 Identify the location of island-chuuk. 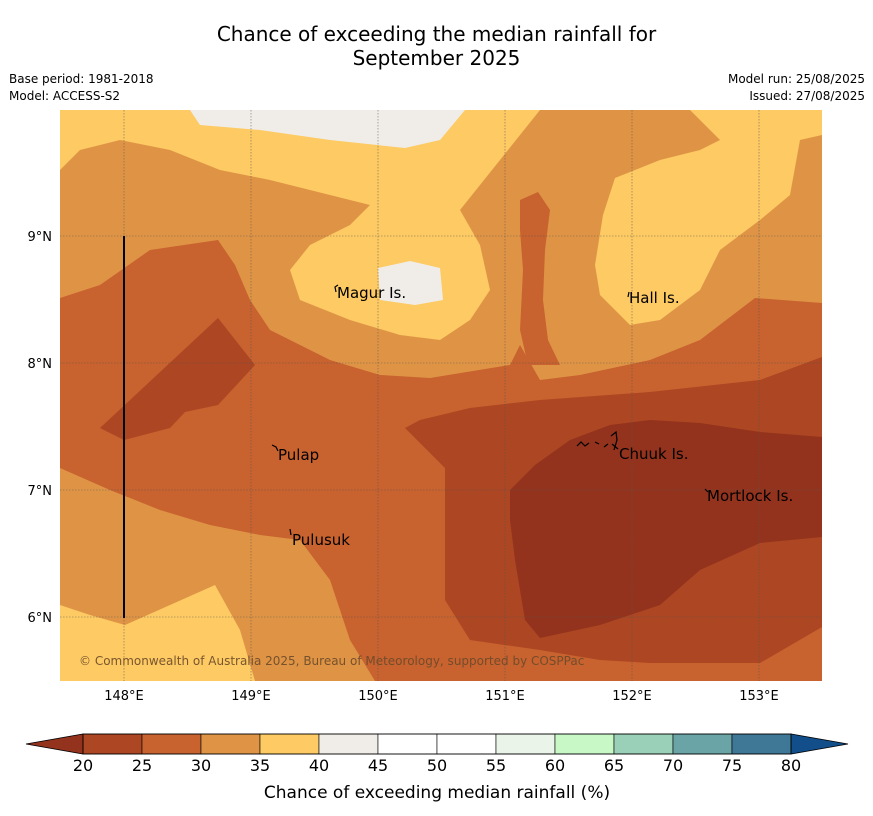
(597, 440).